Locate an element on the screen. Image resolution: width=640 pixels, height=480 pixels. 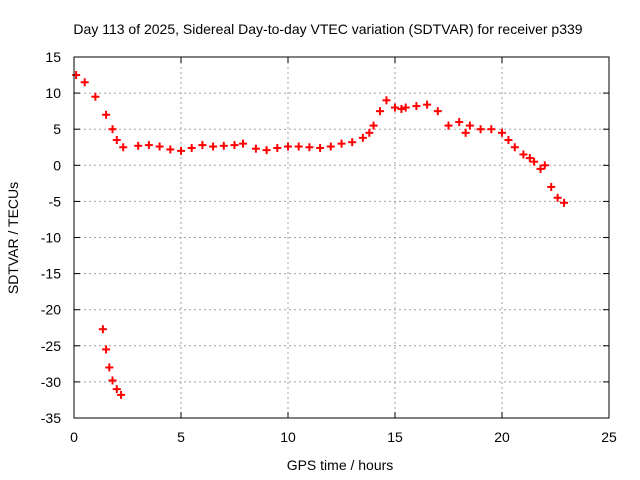
x-tick-label: 5 is located at coordinates (181, 437).